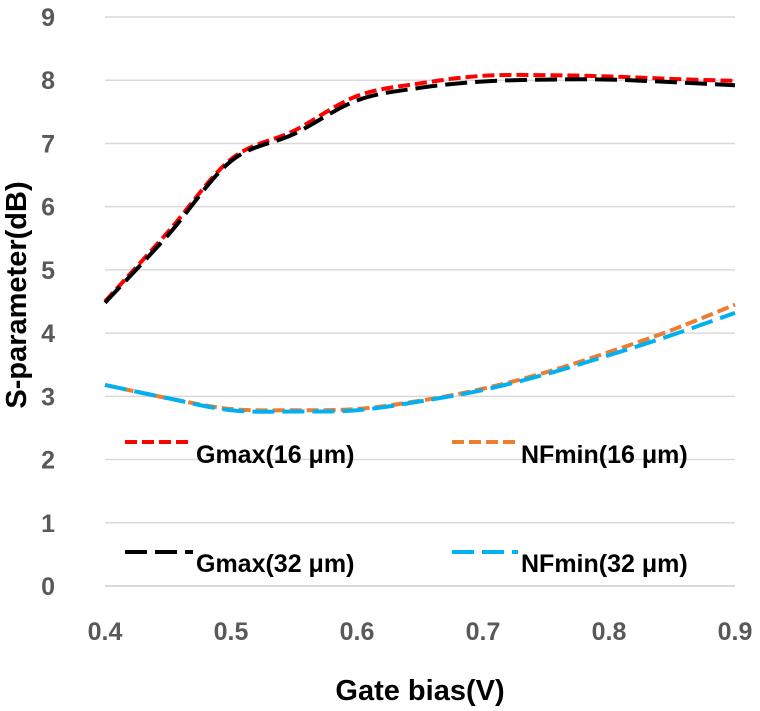  I want to click on legend-entry-nfmin-16: NFmin(16 μm), so click(570, 454).